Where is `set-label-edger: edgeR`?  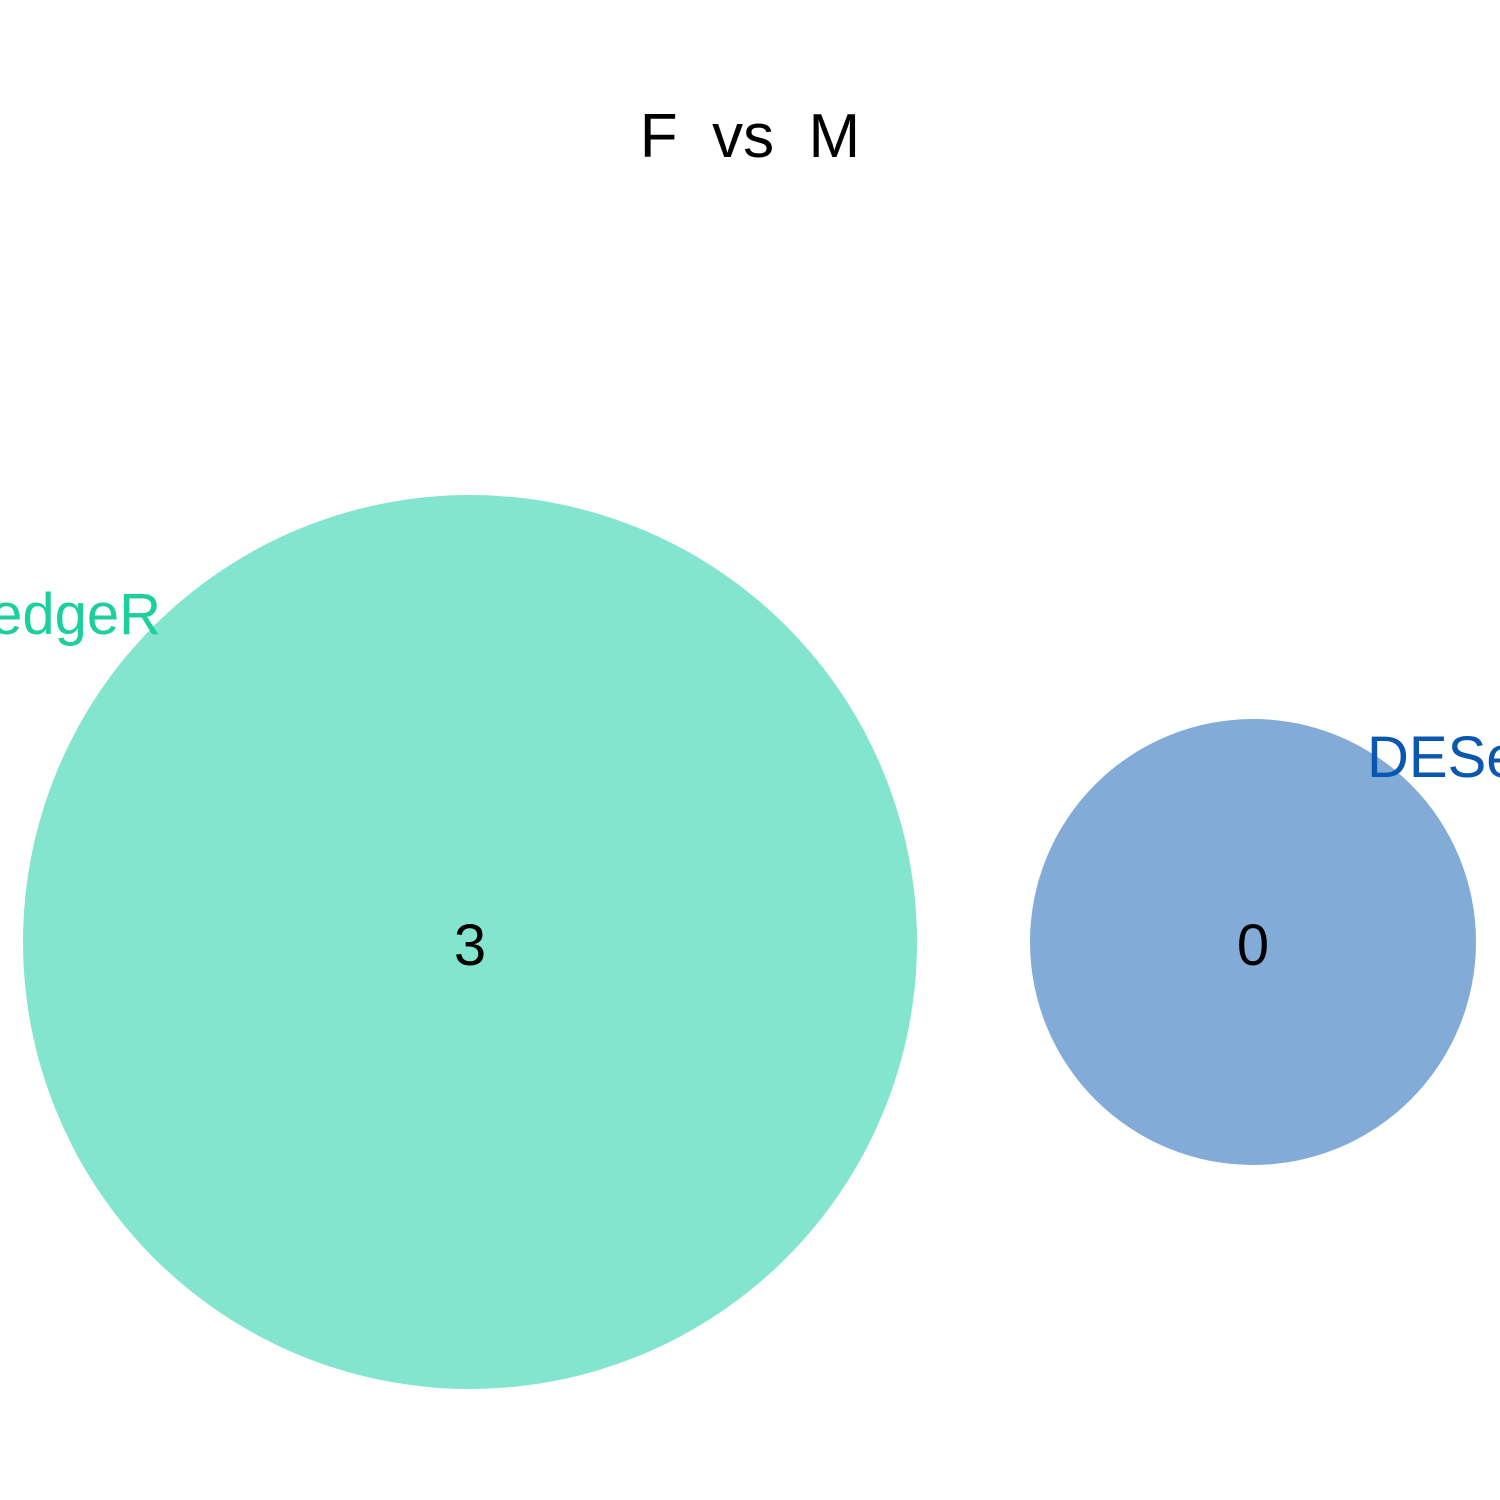 set-label-edger: edgeR is located at coordinates (80, 614).